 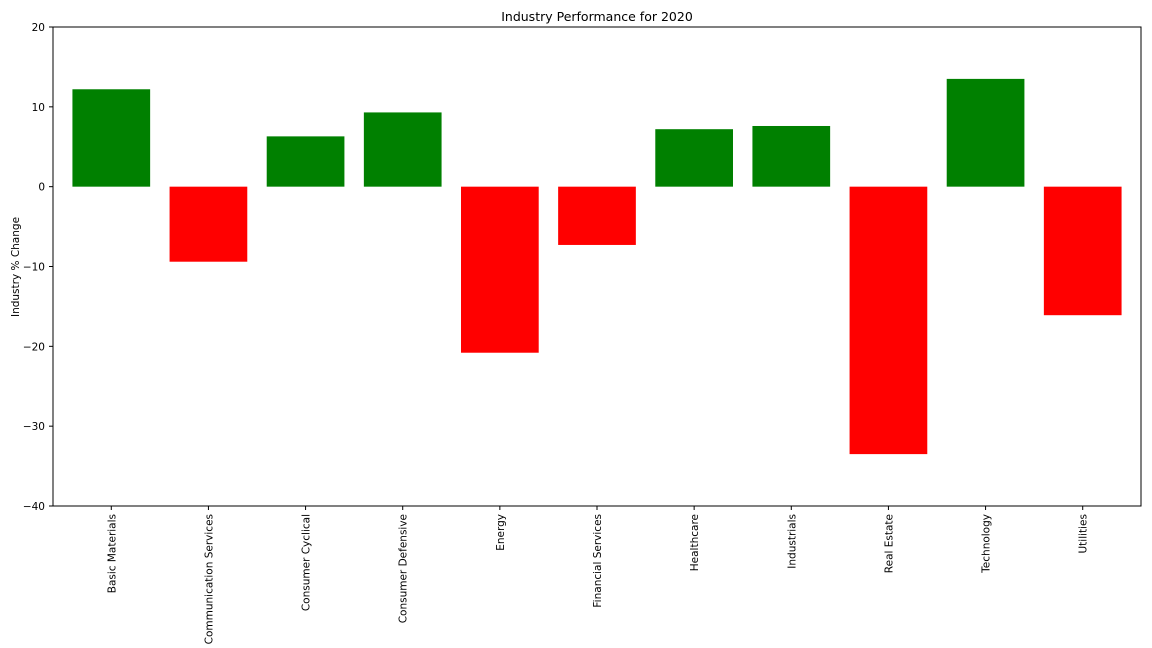 I want to click on y-tick-label: −10, so click(x=34, y=268).